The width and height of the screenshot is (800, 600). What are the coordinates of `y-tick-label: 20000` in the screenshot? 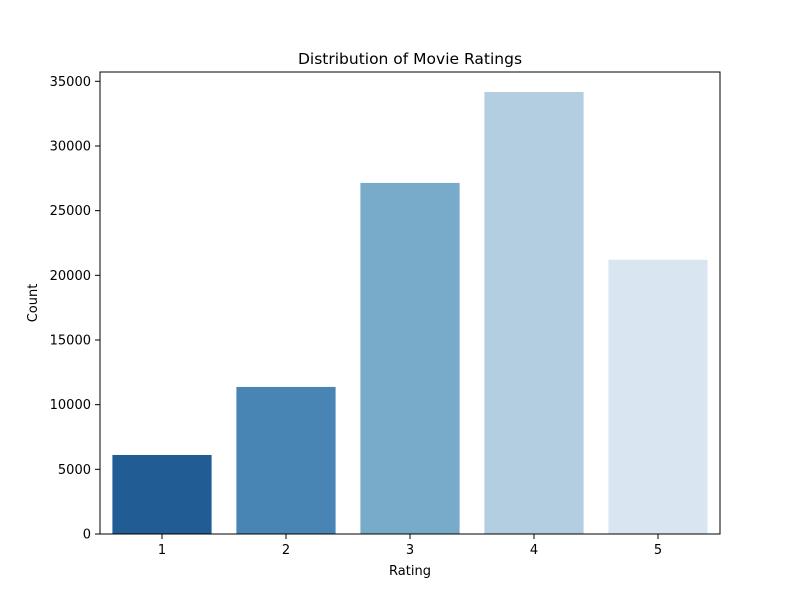 It's located at (70, 276).